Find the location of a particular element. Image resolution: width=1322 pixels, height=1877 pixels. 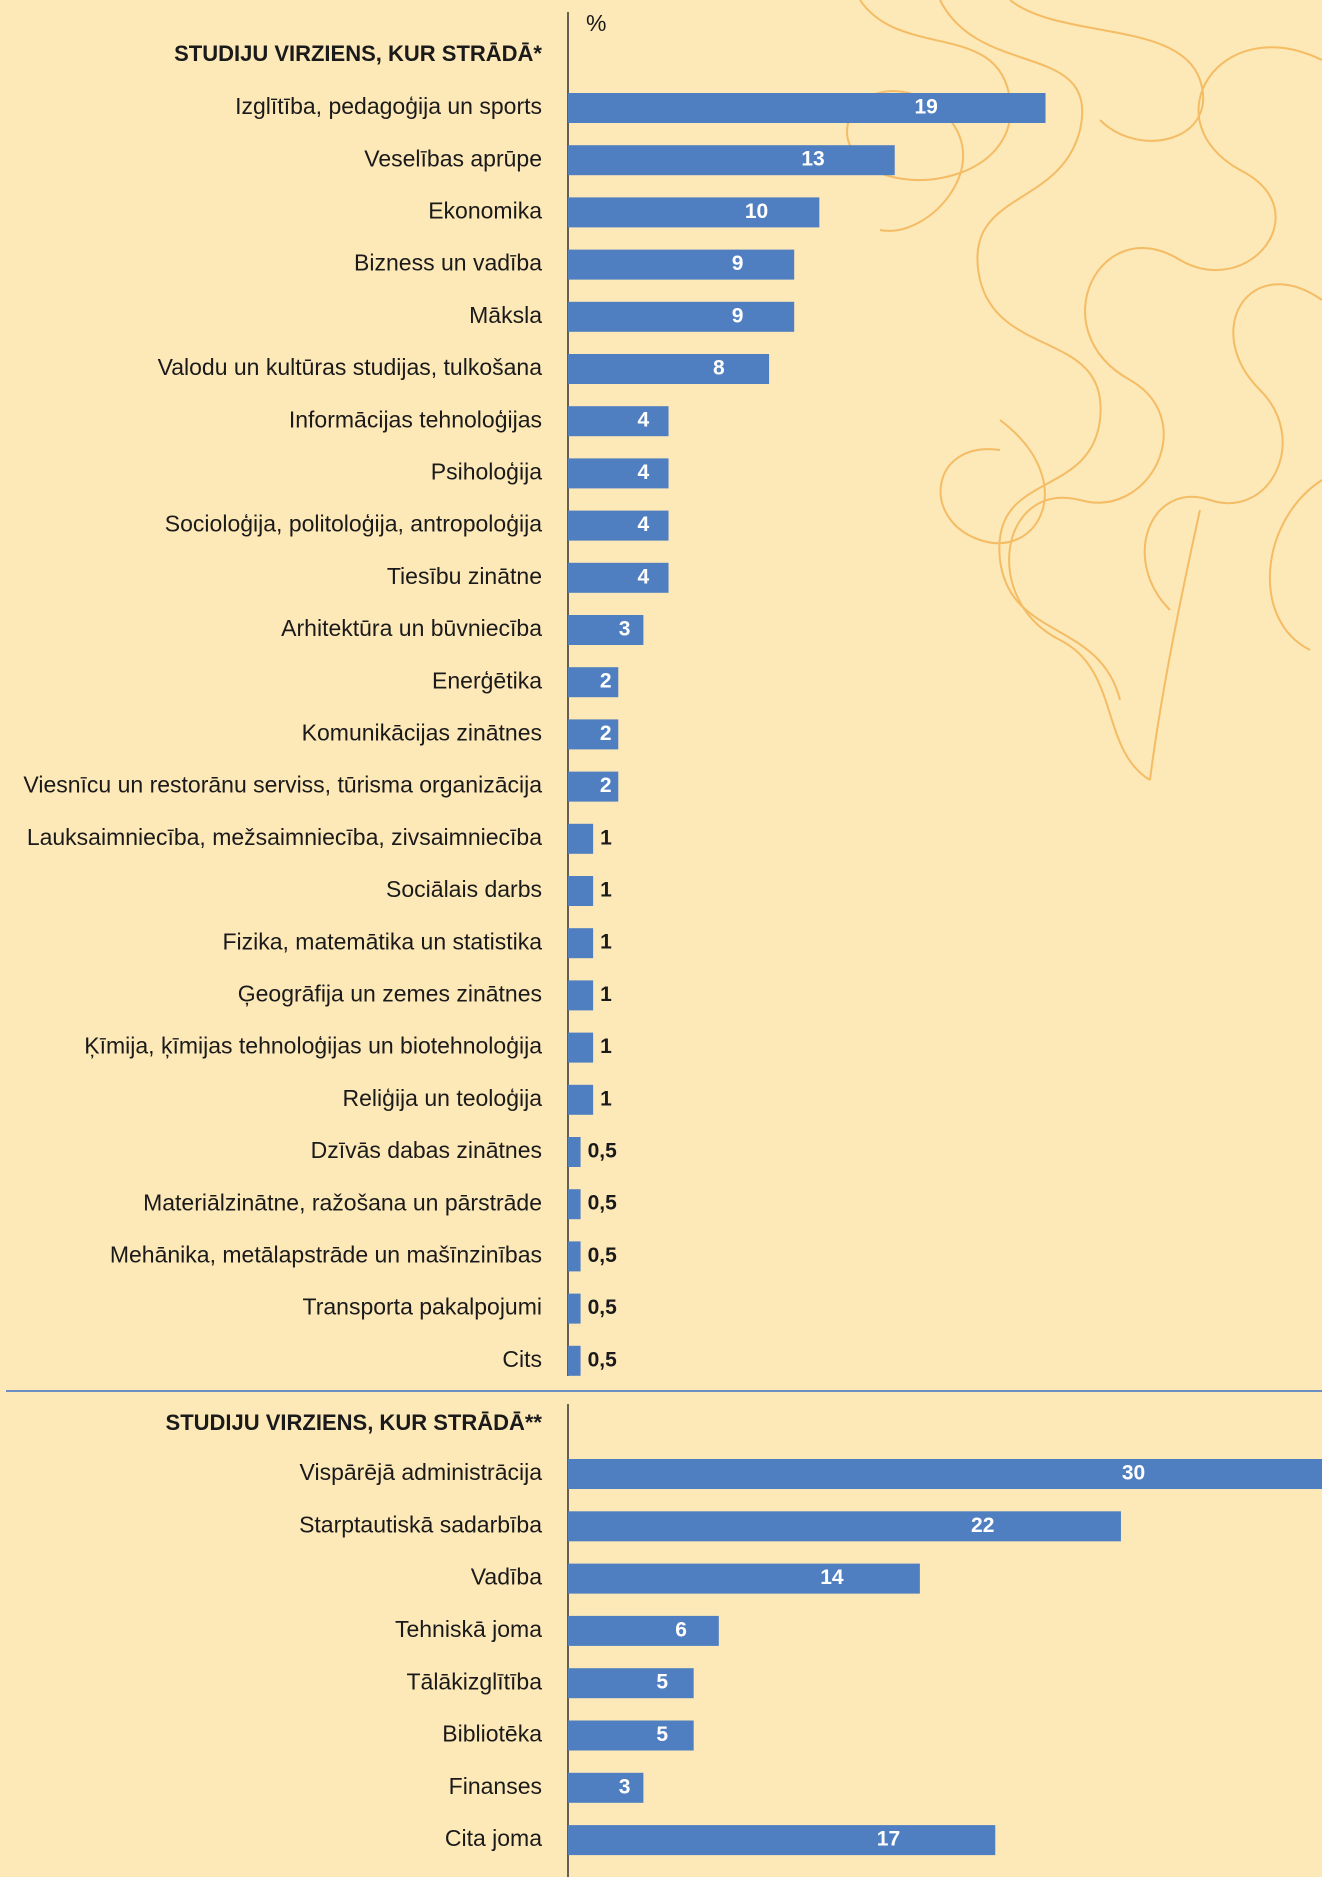

category-label: Vadība is located at coordinates (506, 1577).